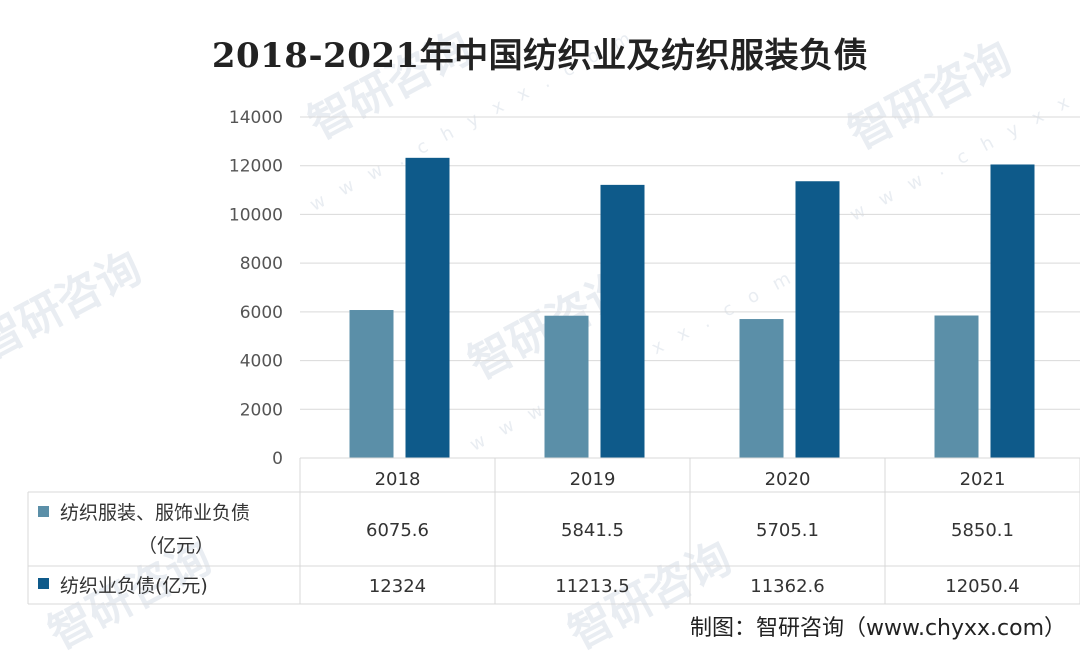 The height and width of the screenshot is (662, 1080). Describe the element at coordinates (878, 628) in the screenshot. I see `source-note: 制图：智研咨询（www.chyxx.com）` at that location.